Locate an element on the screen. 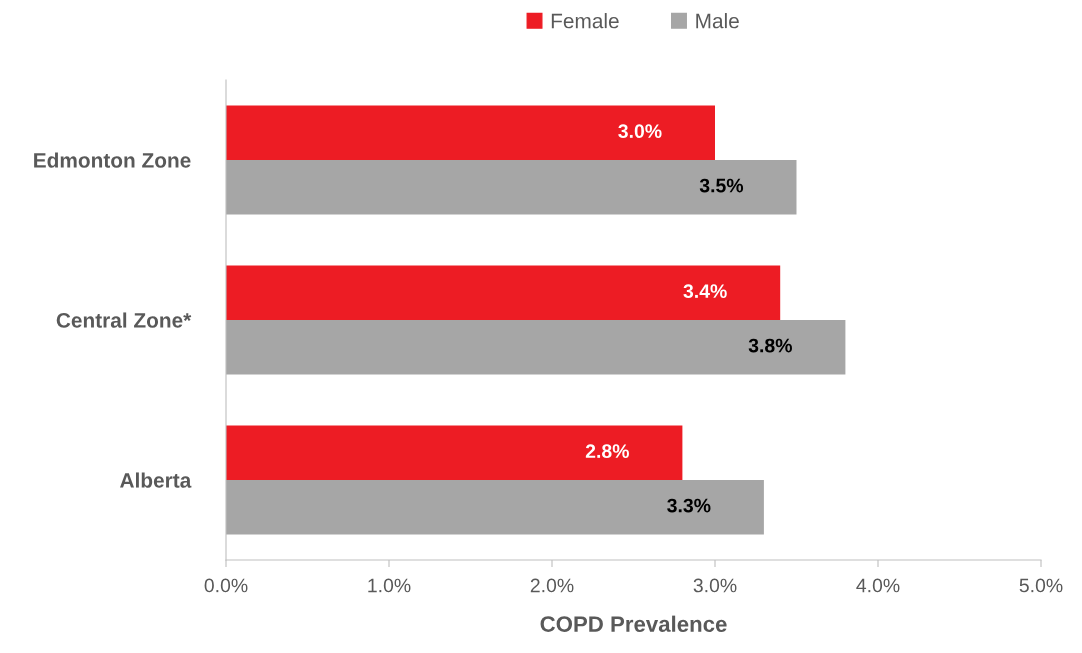 The height and width of the screenshot is (653, 1082). x-tick-label: 4.0% is located at coordinates (878, 585).